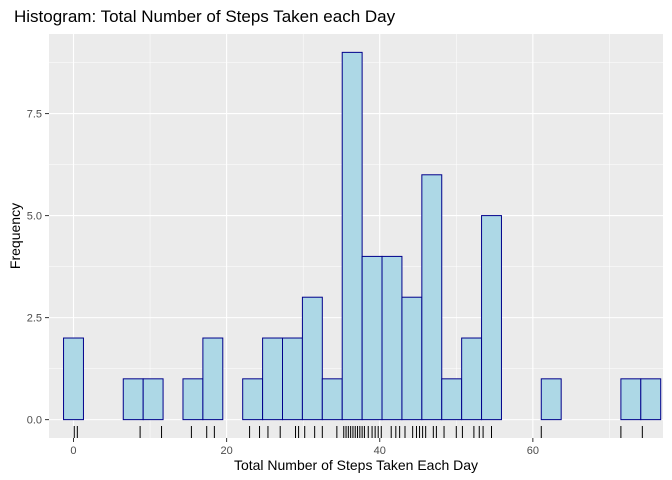  I want to click on x-tick-label: 60, so click(533, 451).